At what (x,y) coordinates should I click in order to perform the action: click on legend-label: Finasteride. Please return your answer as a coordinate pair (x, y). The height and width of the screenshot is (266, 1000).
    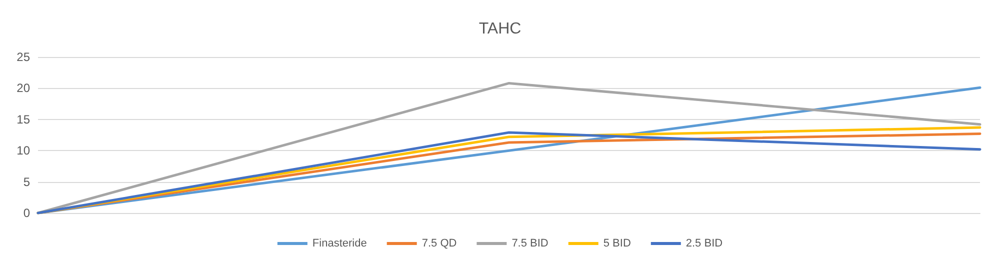
    Looking at the image, I should click on (339, 244).